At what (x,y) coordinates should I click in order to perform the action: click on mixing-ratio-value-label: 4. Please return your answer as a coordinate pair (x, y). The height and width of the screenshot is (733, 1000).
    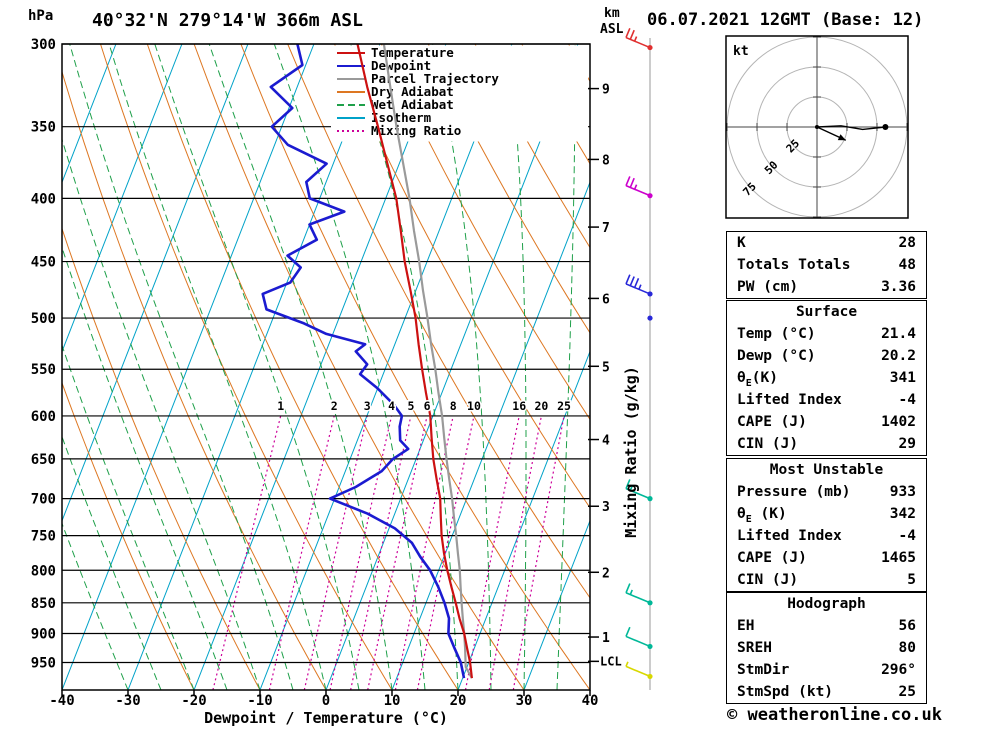
    Looking at the image, I should click on (391, 406).